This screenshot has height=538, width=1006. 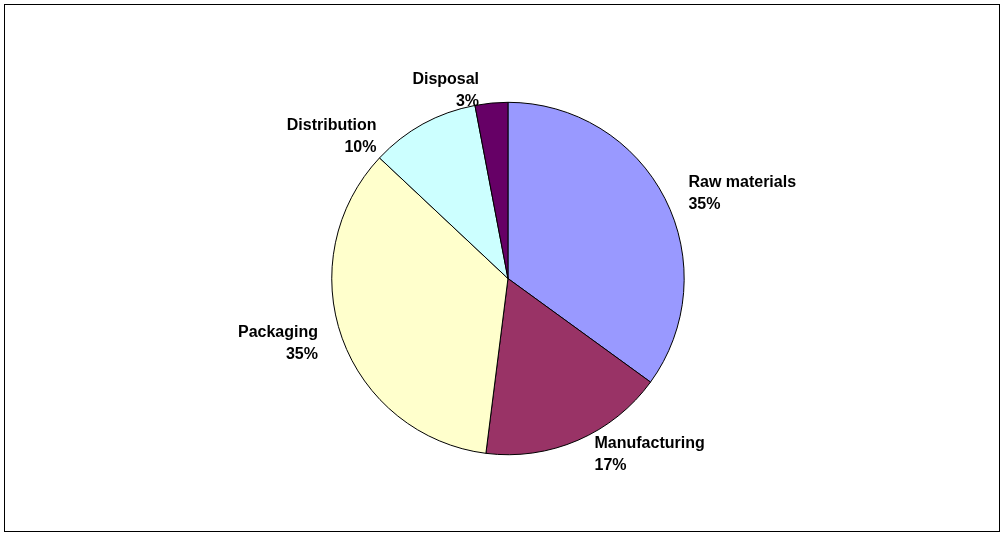 What do you see at coordinates (446, 78) in the screenshot?
I see `slice-label: Disposal` at bounding box center [446, 78].